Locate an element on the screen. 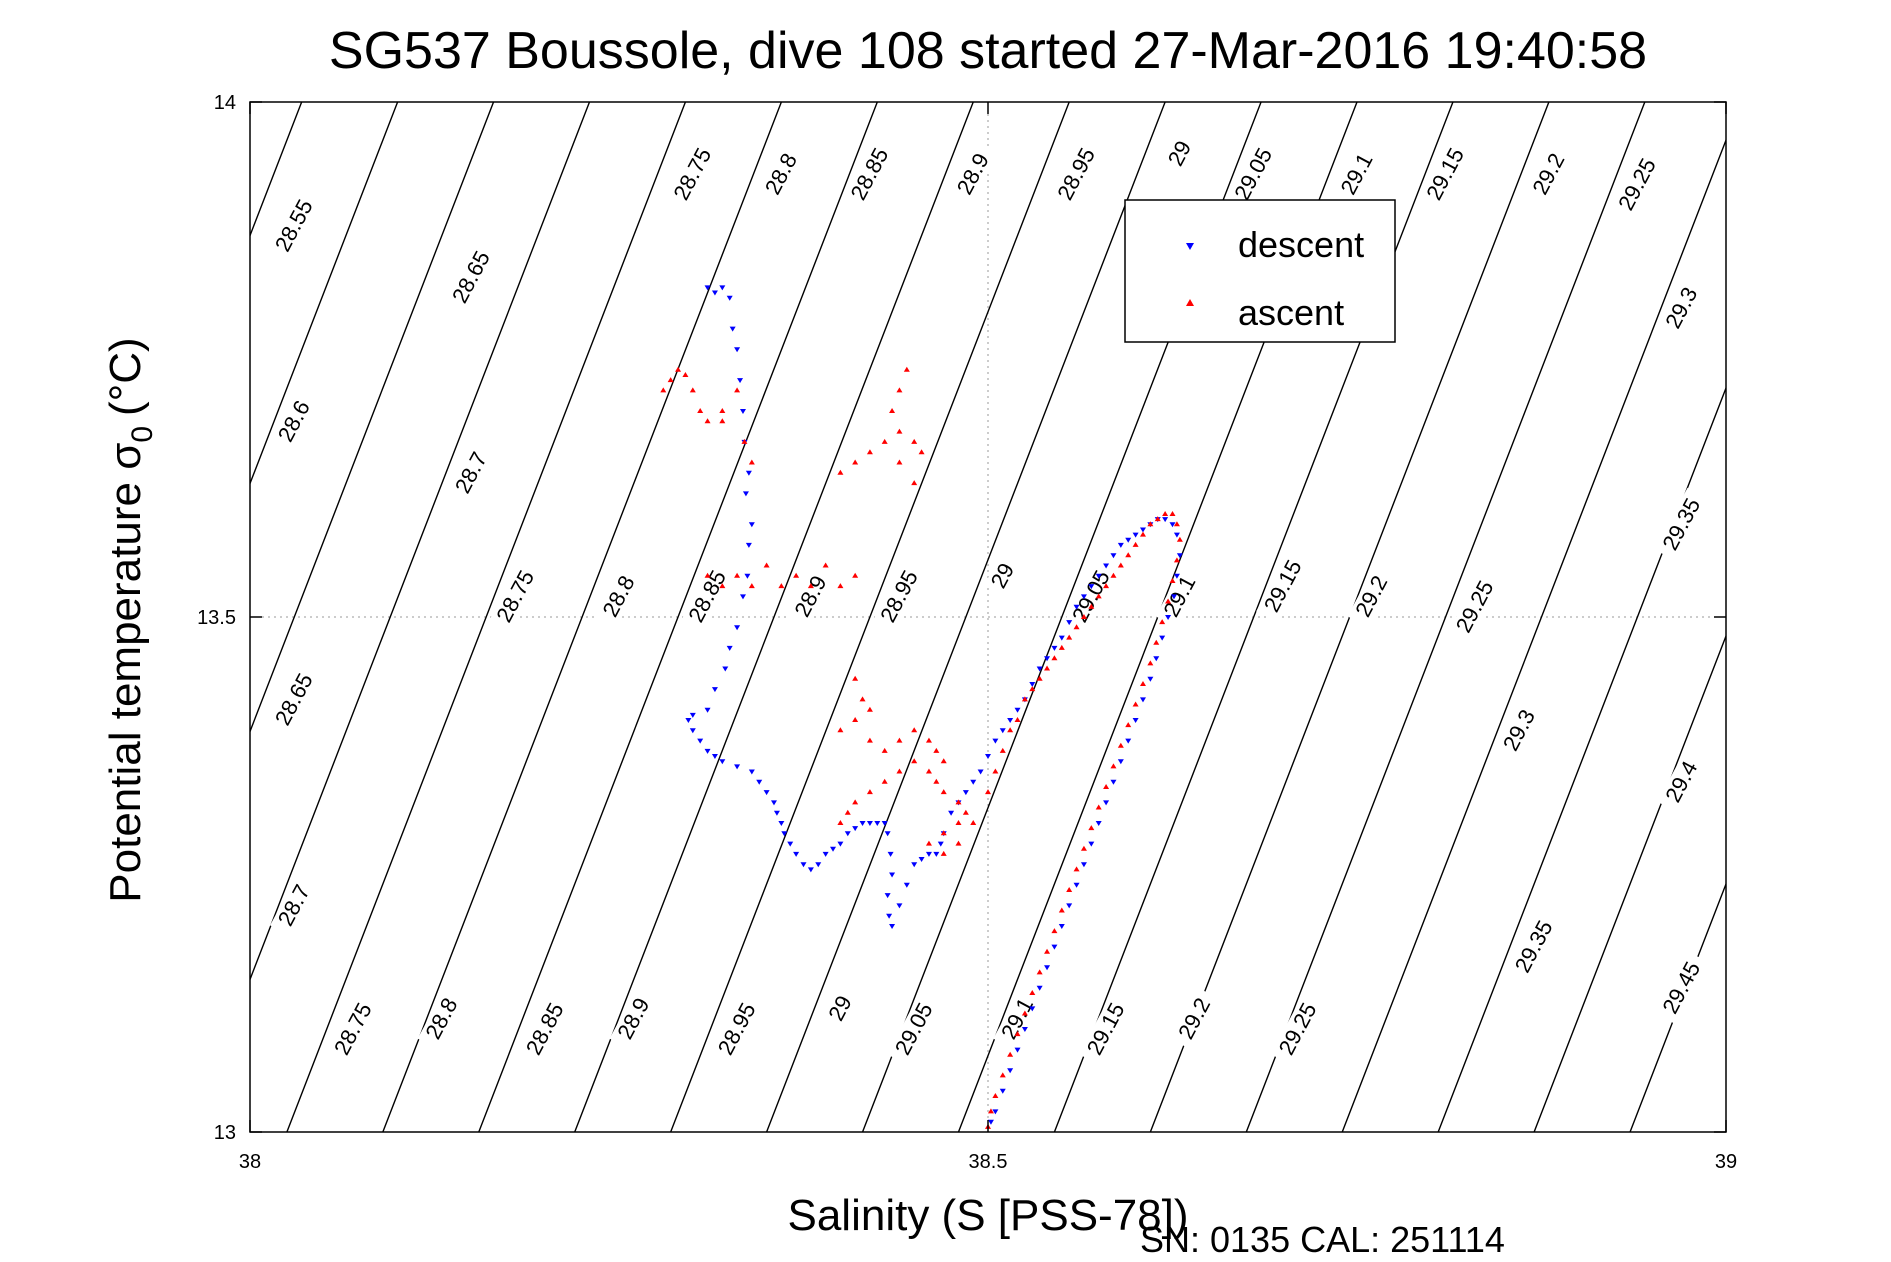 This screenshot has width=1891, height=1262. contour-label-31: 28.7 is located at coordinates (294, 905).